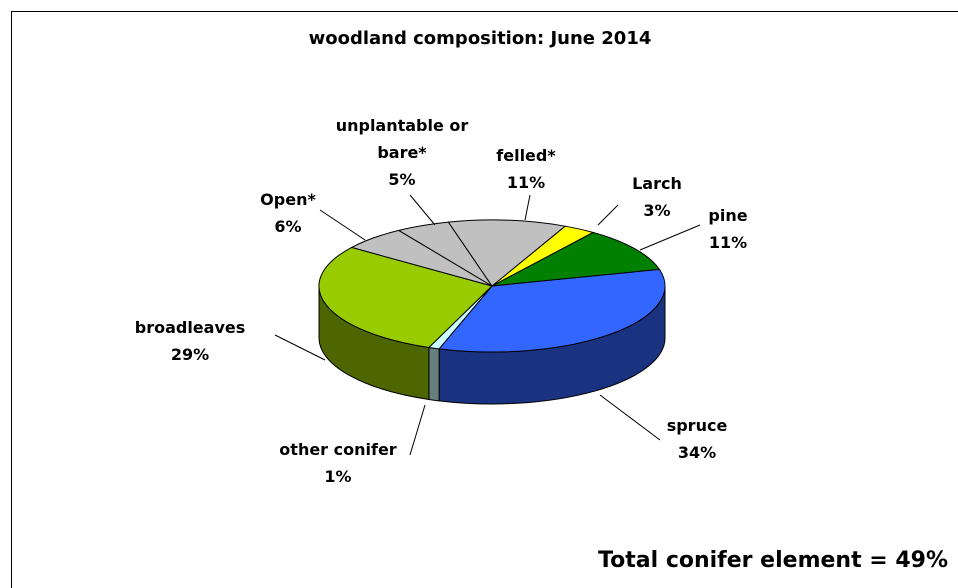 This screenshot has width=958, height=588. Describe the element at coordinates (728, 229) in the screenshot. I see `slice-label: pine 11%` at that location.